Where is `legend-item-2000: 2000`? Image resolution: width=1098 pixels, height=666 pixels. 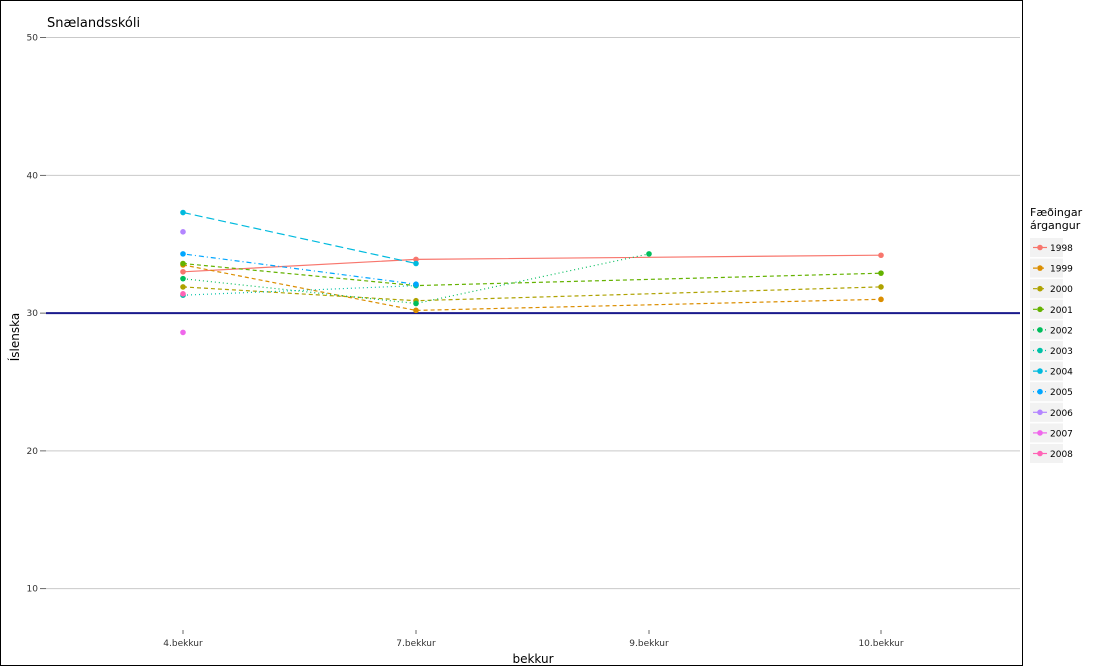
legend-item-2000: 2000 is located at coordinates (1051, 289).